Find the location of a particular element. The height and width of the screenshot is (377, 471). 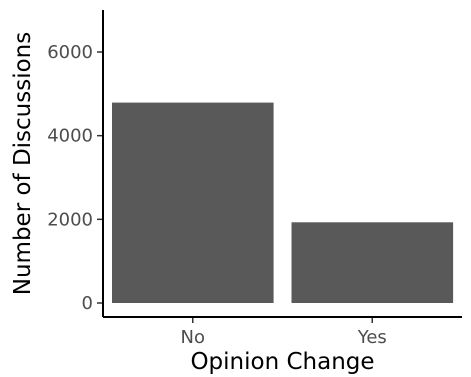

y-ticks-group: 0 2000 4000 6000 is located at coordinates (75, 178).